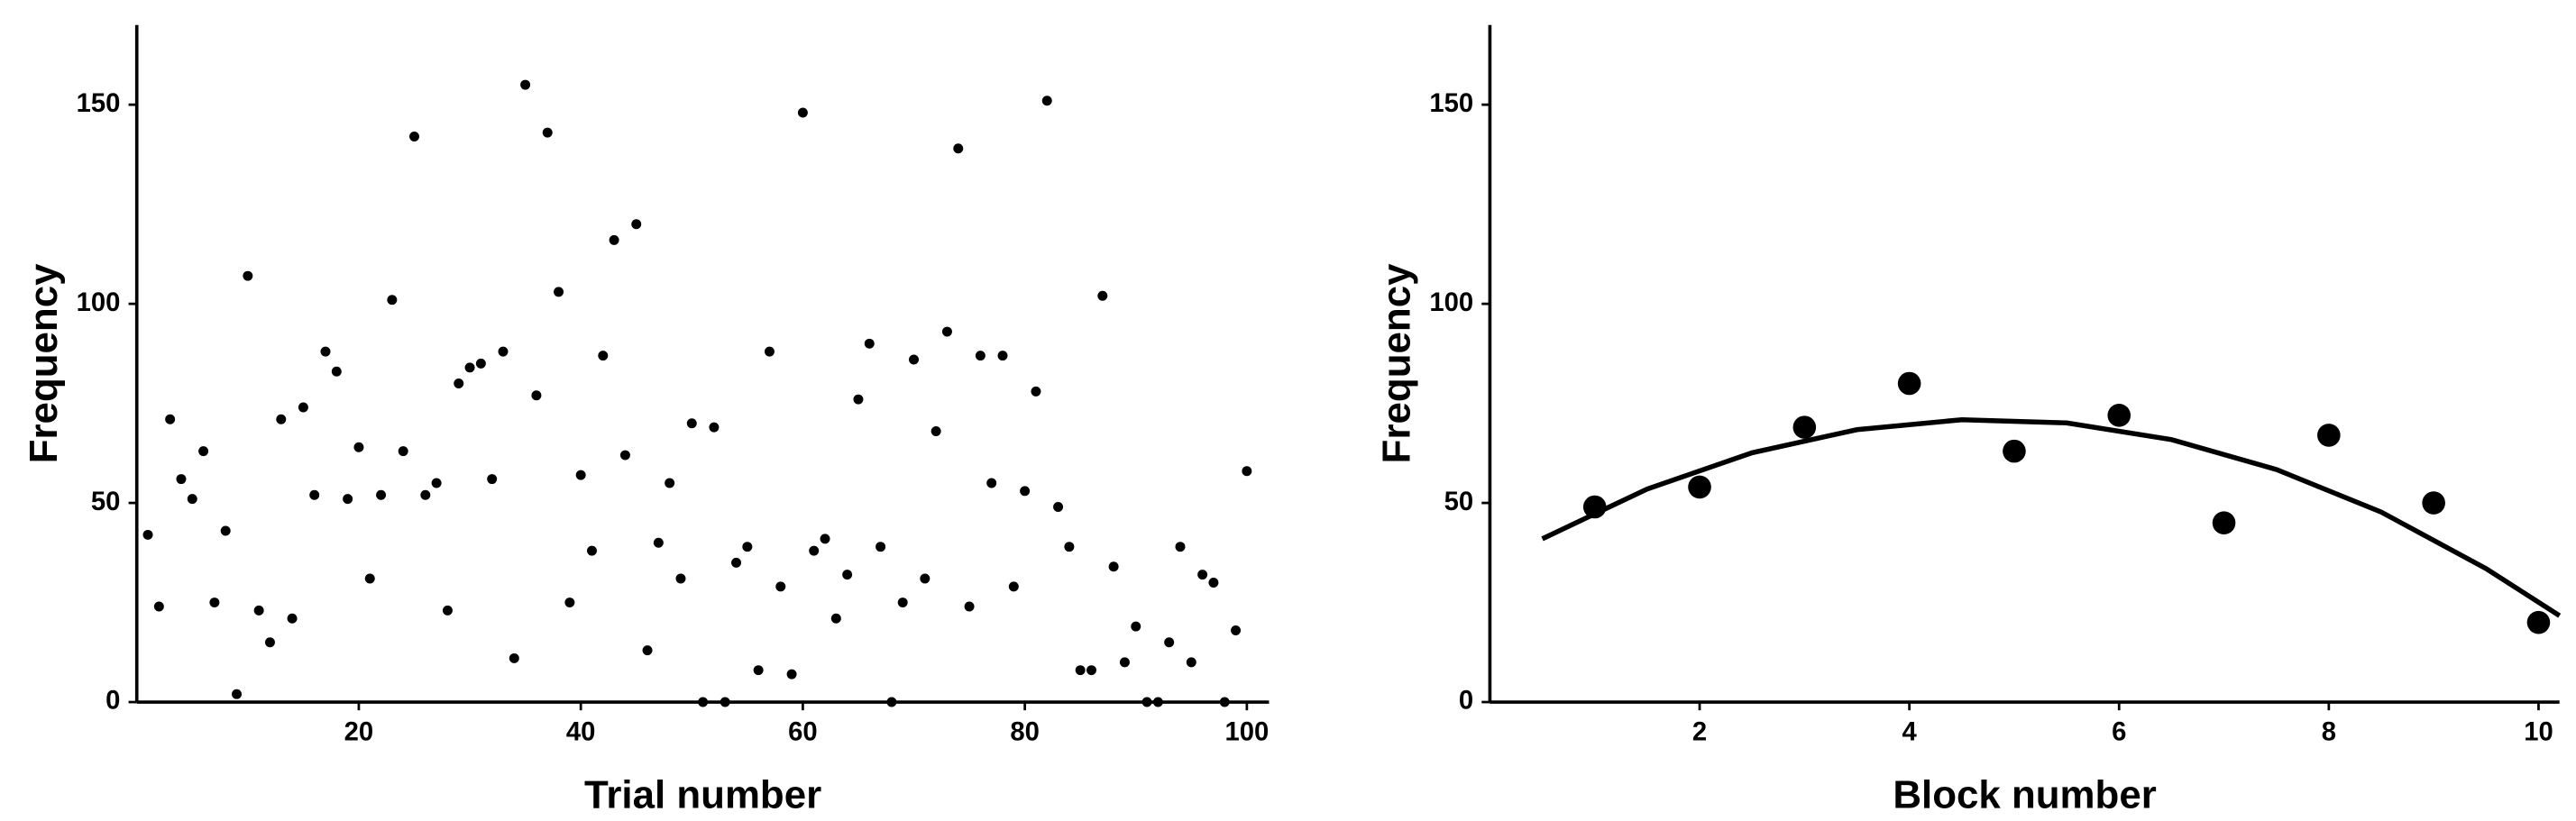 The height and width of the screenshot is (821, 2576). I want to click on x-tick-label: 6, so click(2119, 732).